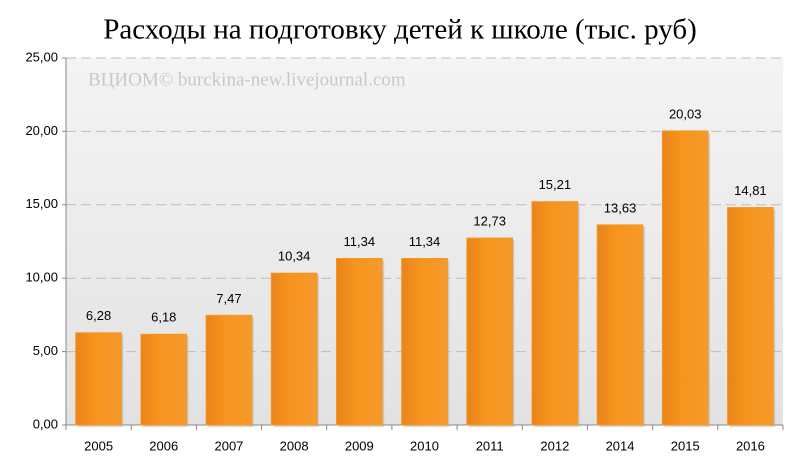  I want to click on x-tick-label: 2008, so click(294, 445).